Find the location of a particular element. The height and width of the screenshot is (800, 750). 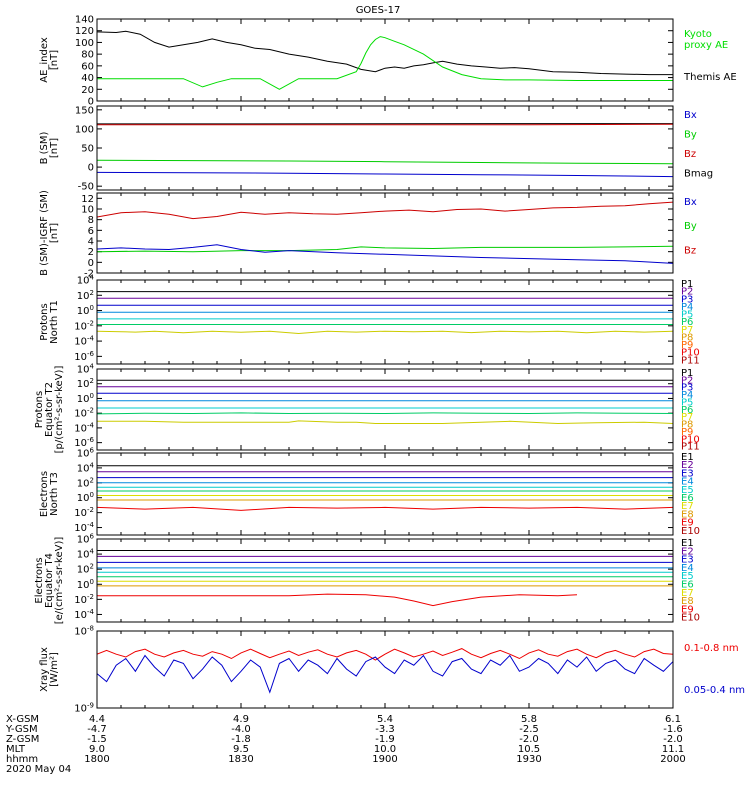

y-tick-label: 0 is located at coordinates (91, 168).